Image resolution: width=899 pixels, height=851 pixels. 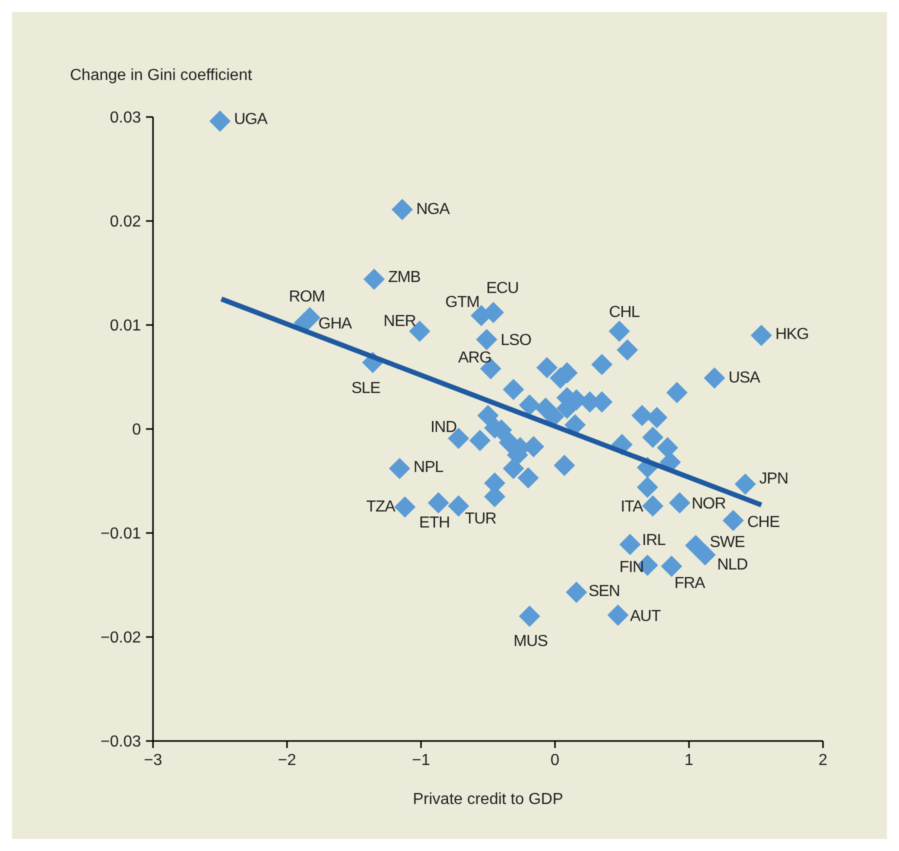 I want to click on annotation: ARG, so click(x=475, y=357).